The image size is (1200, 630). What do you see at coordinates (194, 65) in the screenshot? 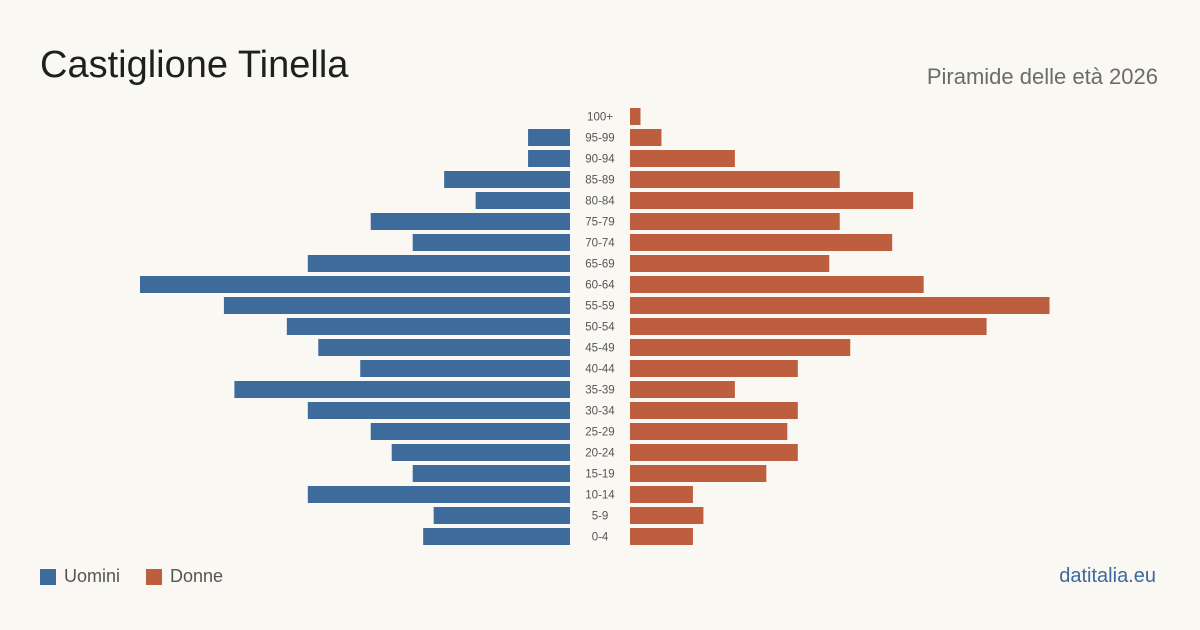
I see `page-title: Castiglione Tinella` at bounding box center [194, 65].